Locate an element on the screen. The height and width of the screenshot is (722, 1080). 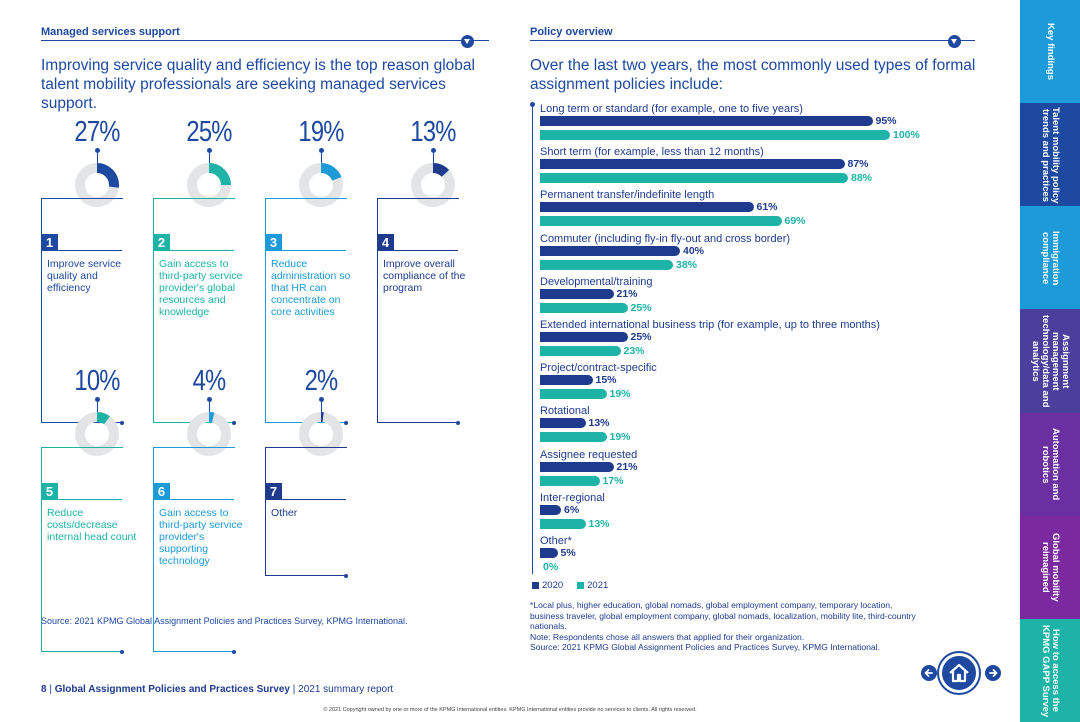
chart-category-label: Rotational is located at coordinates (565, 411).